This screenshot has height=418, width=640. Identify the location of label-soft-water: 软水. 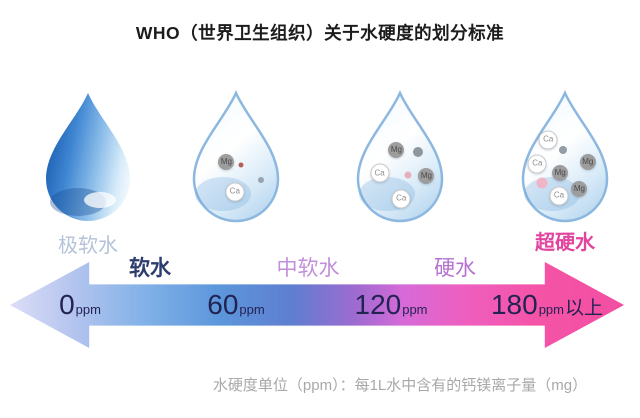
(150, 268).